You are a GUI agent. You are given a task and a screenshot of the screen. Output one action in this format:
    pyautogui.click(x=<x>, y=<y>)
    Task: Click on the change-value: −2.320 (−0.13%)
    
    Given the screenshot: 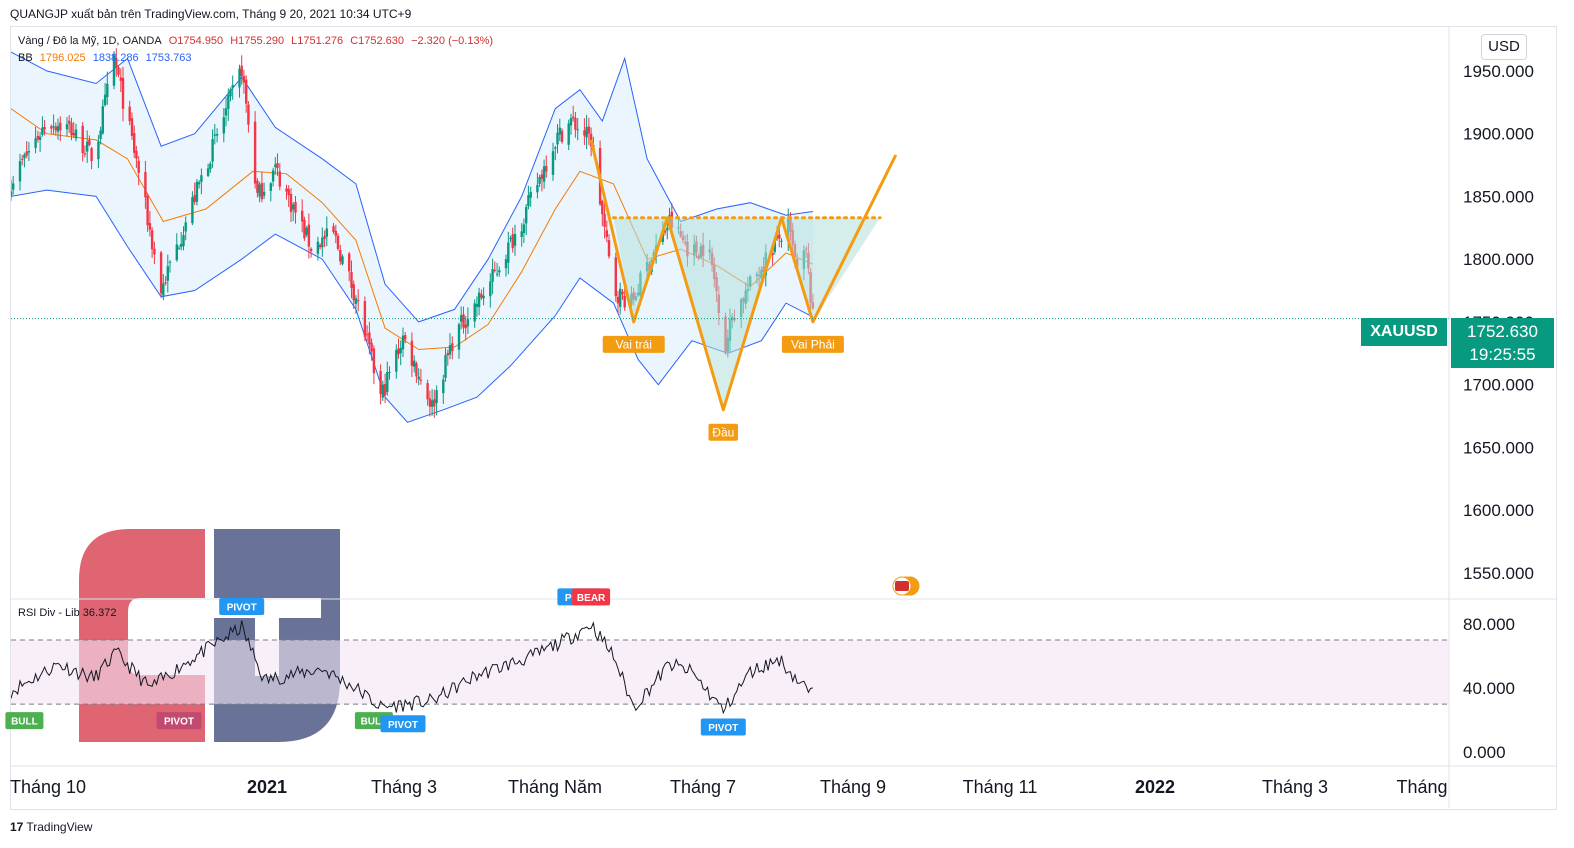 What is the action you would take?
    pyautogui.click(x=452, y=41)
    